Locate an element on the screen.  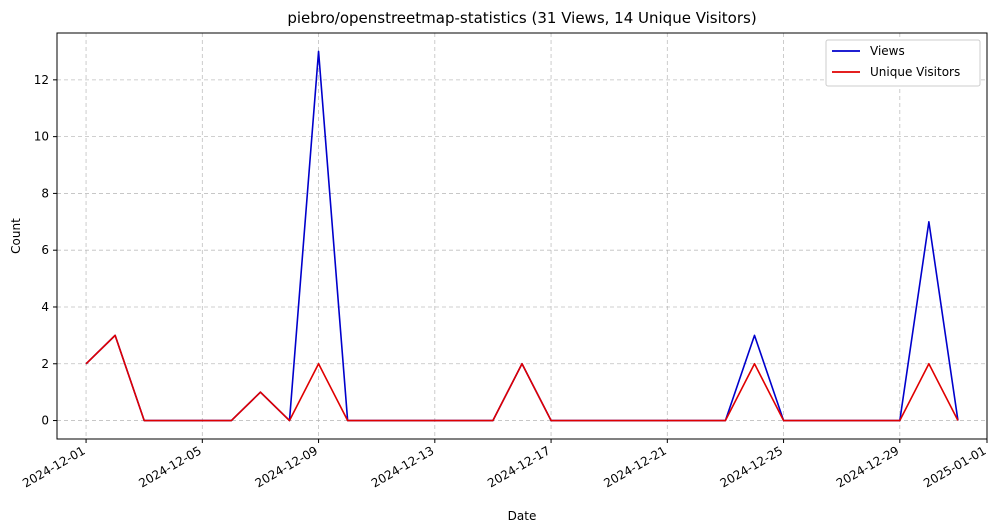
y-axis-ticks: 0 2 4 6 8 10 12 is located at coordinates (45, 250).